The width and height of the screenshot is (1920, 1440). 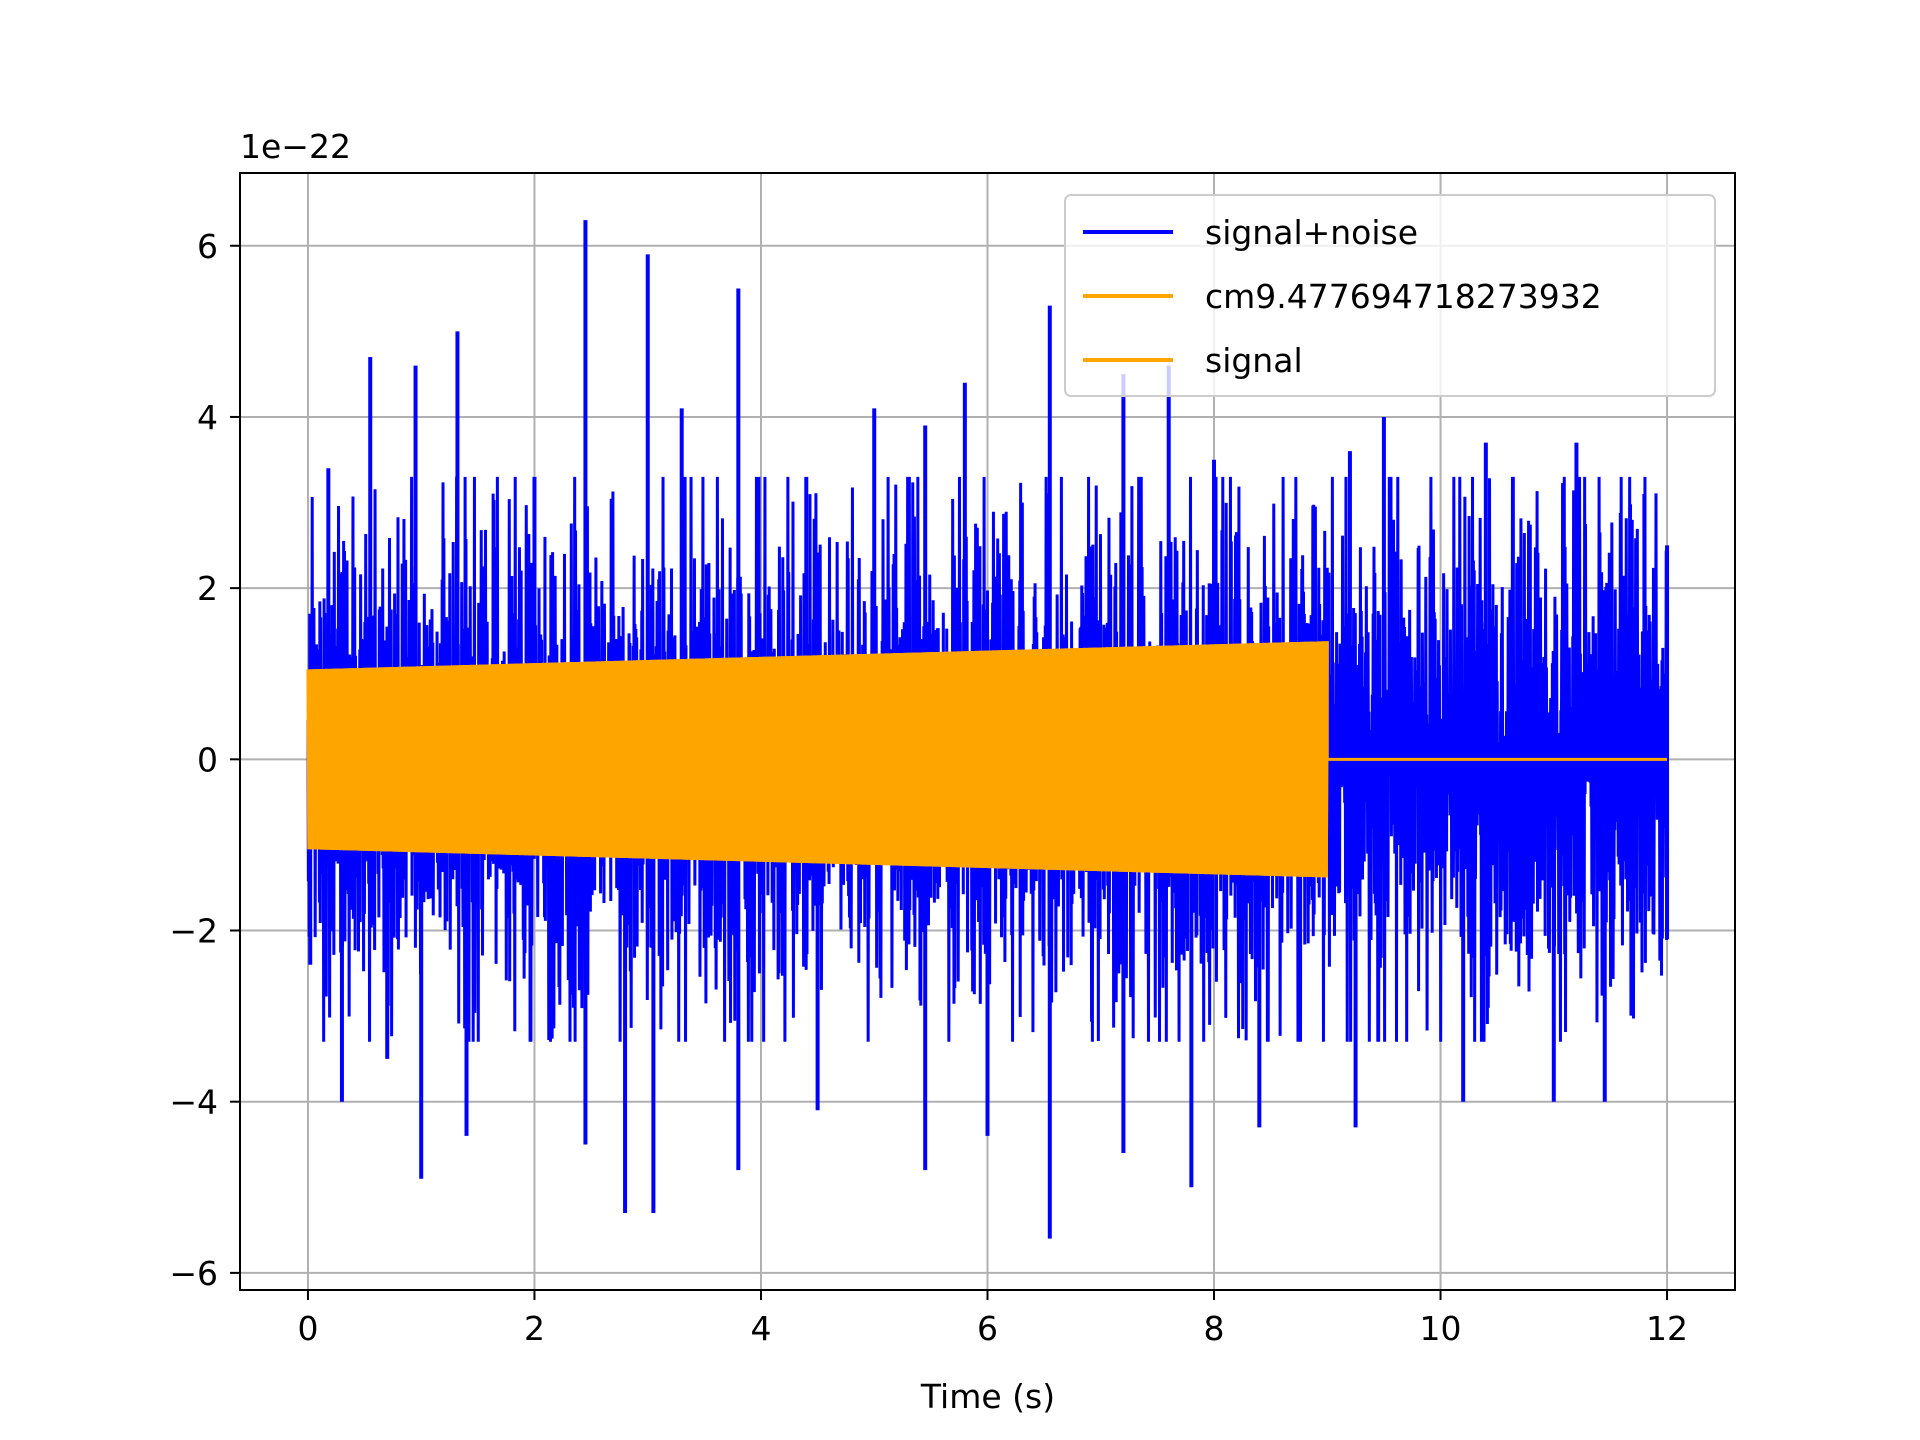 What do you see at coordinates (987, 759) in the screenshot?
I see `series-signal-line` at bounding box center [987, 759].